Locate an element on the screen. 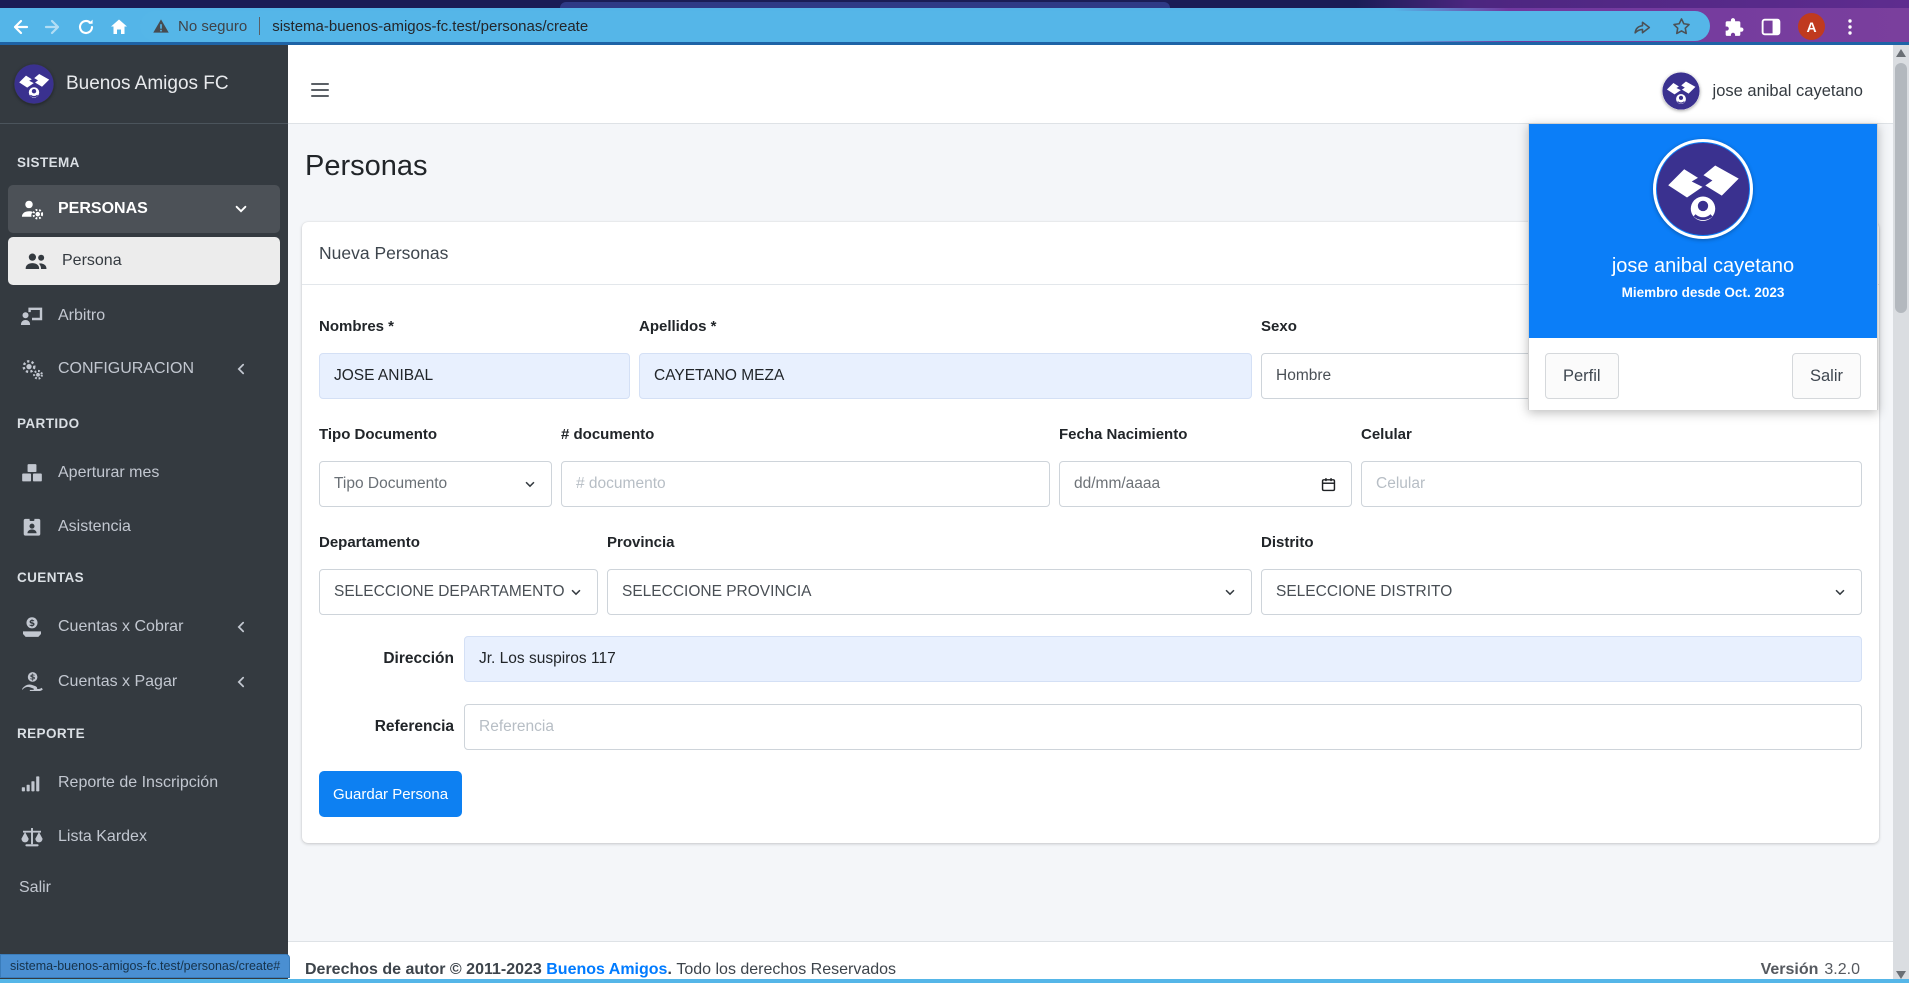 This screenshot has width=1909, height=983. fecha-nacimiento-label: Fecha Nacimiento is located at coordinates (1123, 434).